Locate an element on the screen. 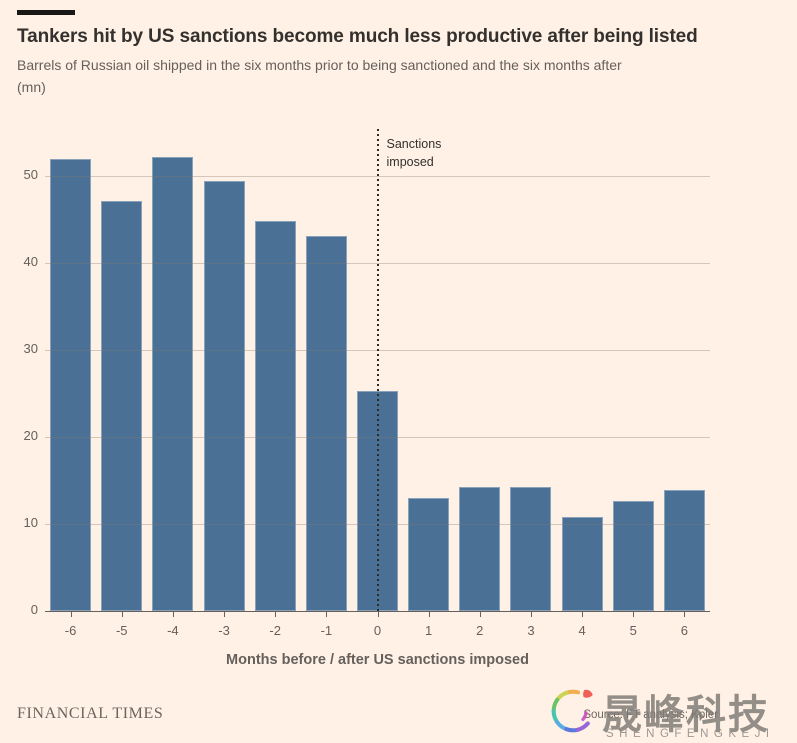 This screenshot has width=797, height=743. x-axis-tick-label: 4 is located at coordinates (582, 630).